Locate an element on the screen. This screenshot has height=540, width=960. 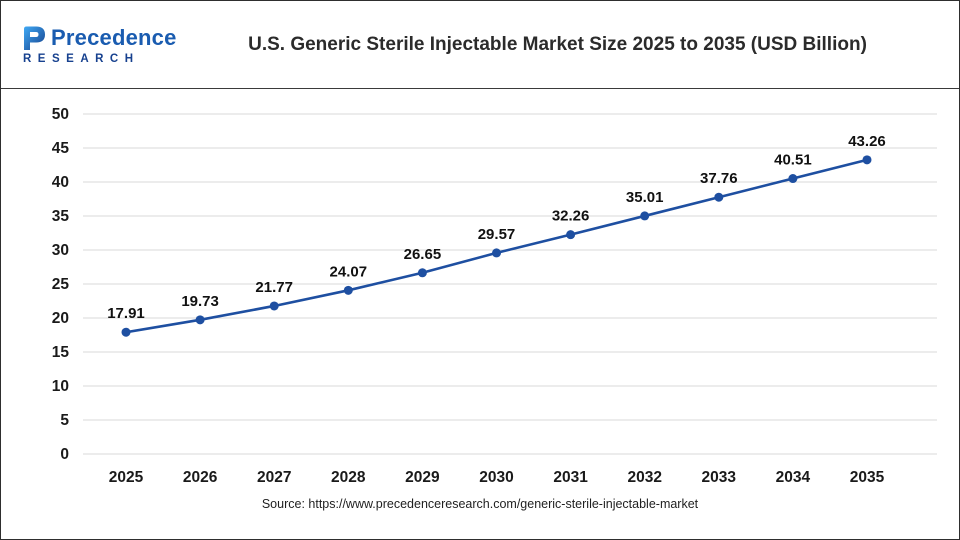
x-tick-label: 2030 is located at coordinates (496, 477).